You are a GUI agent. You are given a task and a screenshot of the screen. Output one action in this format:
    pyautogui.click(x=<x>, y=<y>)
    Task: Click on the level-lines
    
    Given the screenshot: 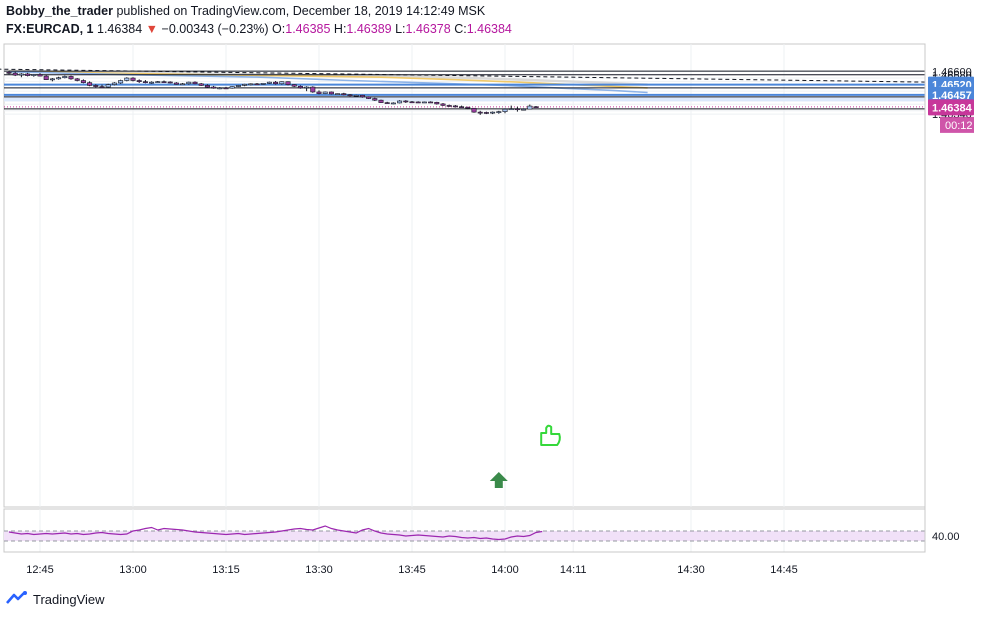 What is the action you would take?
    pyautogui.click(x=464, y=90)
    